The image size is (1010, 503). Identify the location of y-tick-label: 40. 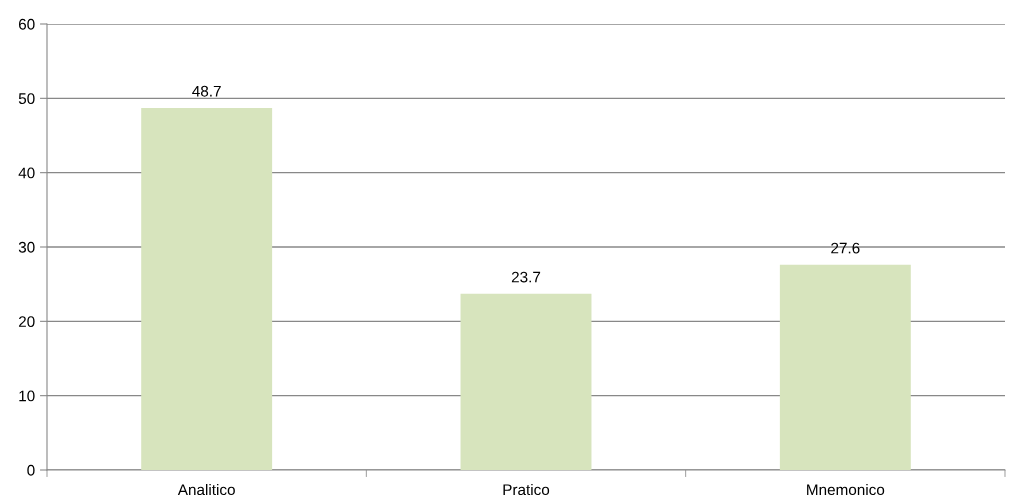
(26, 173).